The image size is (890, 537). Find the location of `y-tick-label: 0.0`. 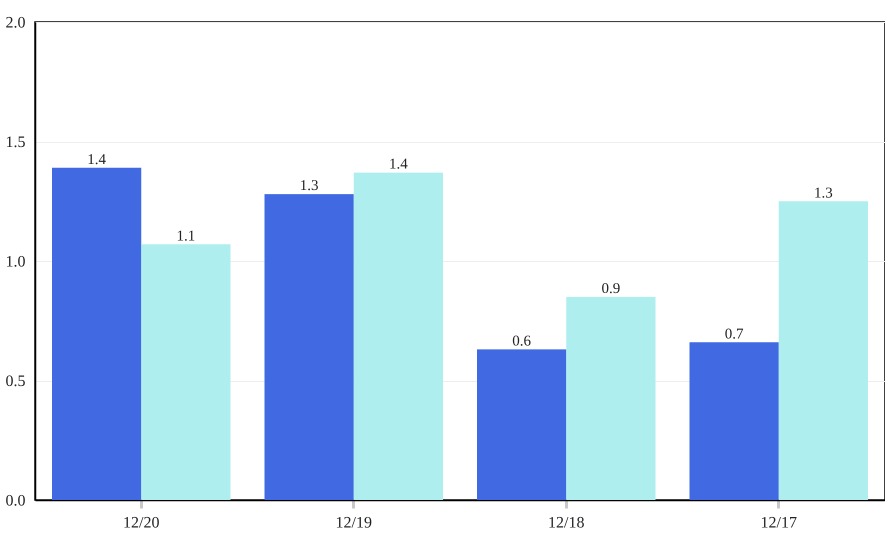

y-tick-label: 0.0 is located at coordinates (16, 501).